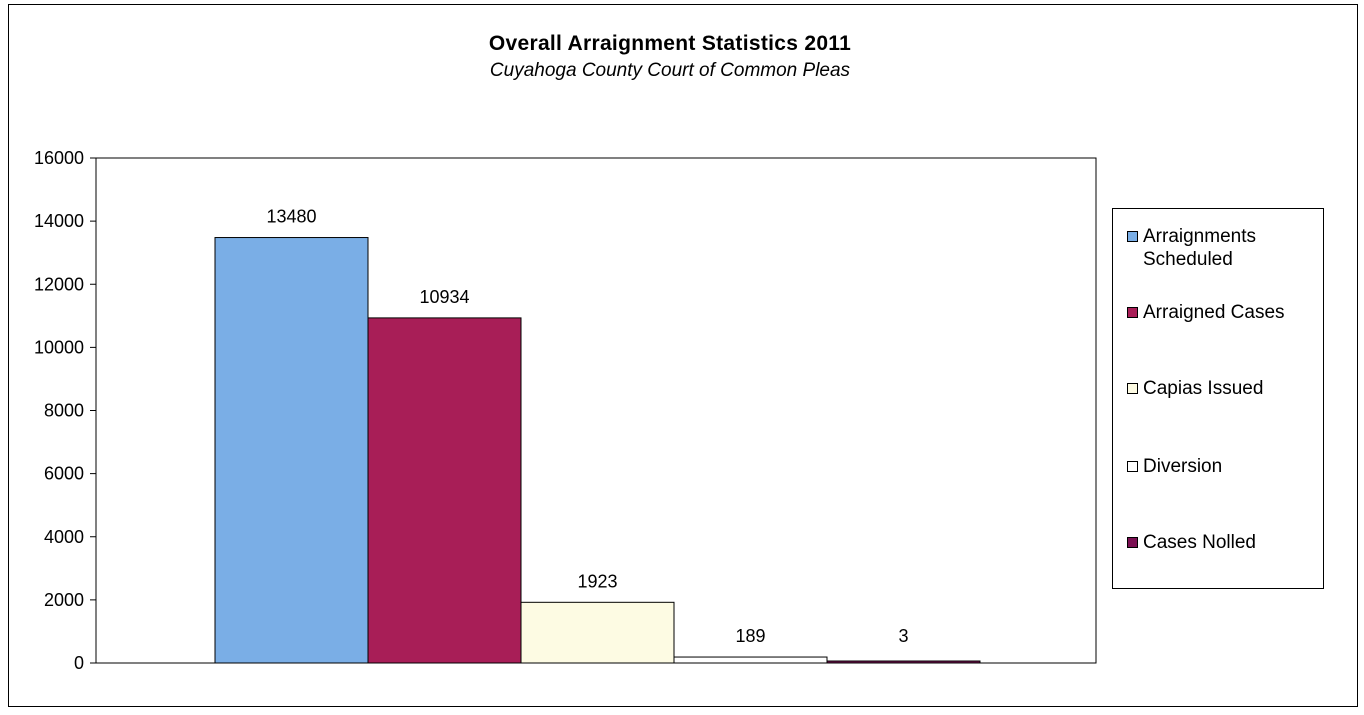 The width and height of the screenshot is (1364, 715). Describe the element at coordinates (59, 158) in the screenshot. I see `y-tick-label: 16000` at that location.